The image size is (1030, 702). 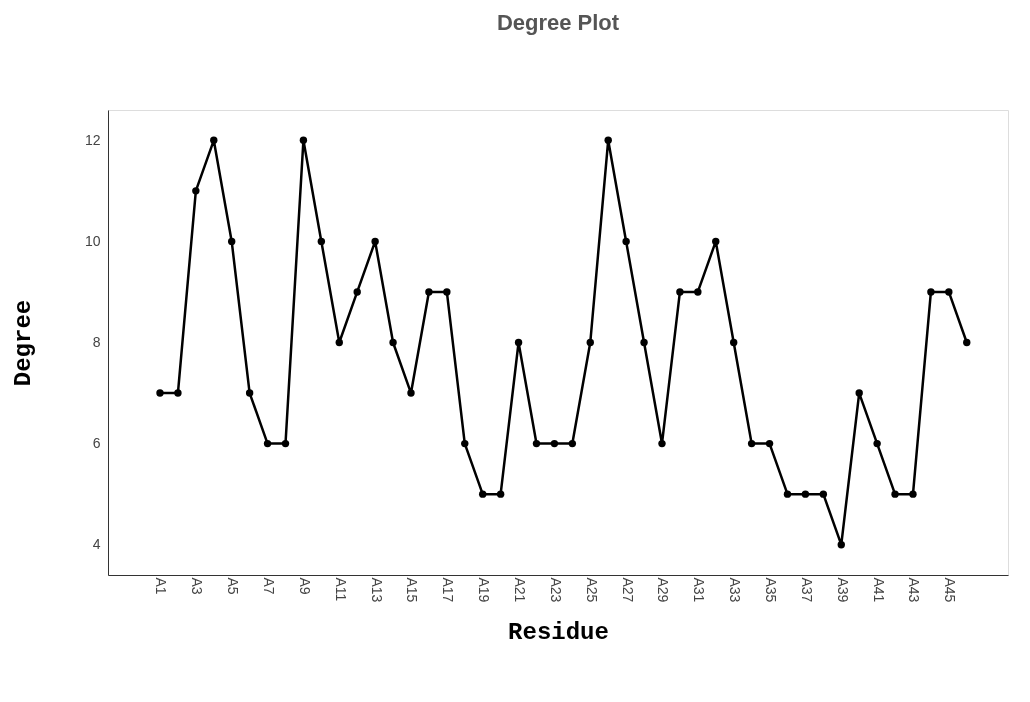 I want to click on y-tick-label: 4, so click(x=96, y=544).